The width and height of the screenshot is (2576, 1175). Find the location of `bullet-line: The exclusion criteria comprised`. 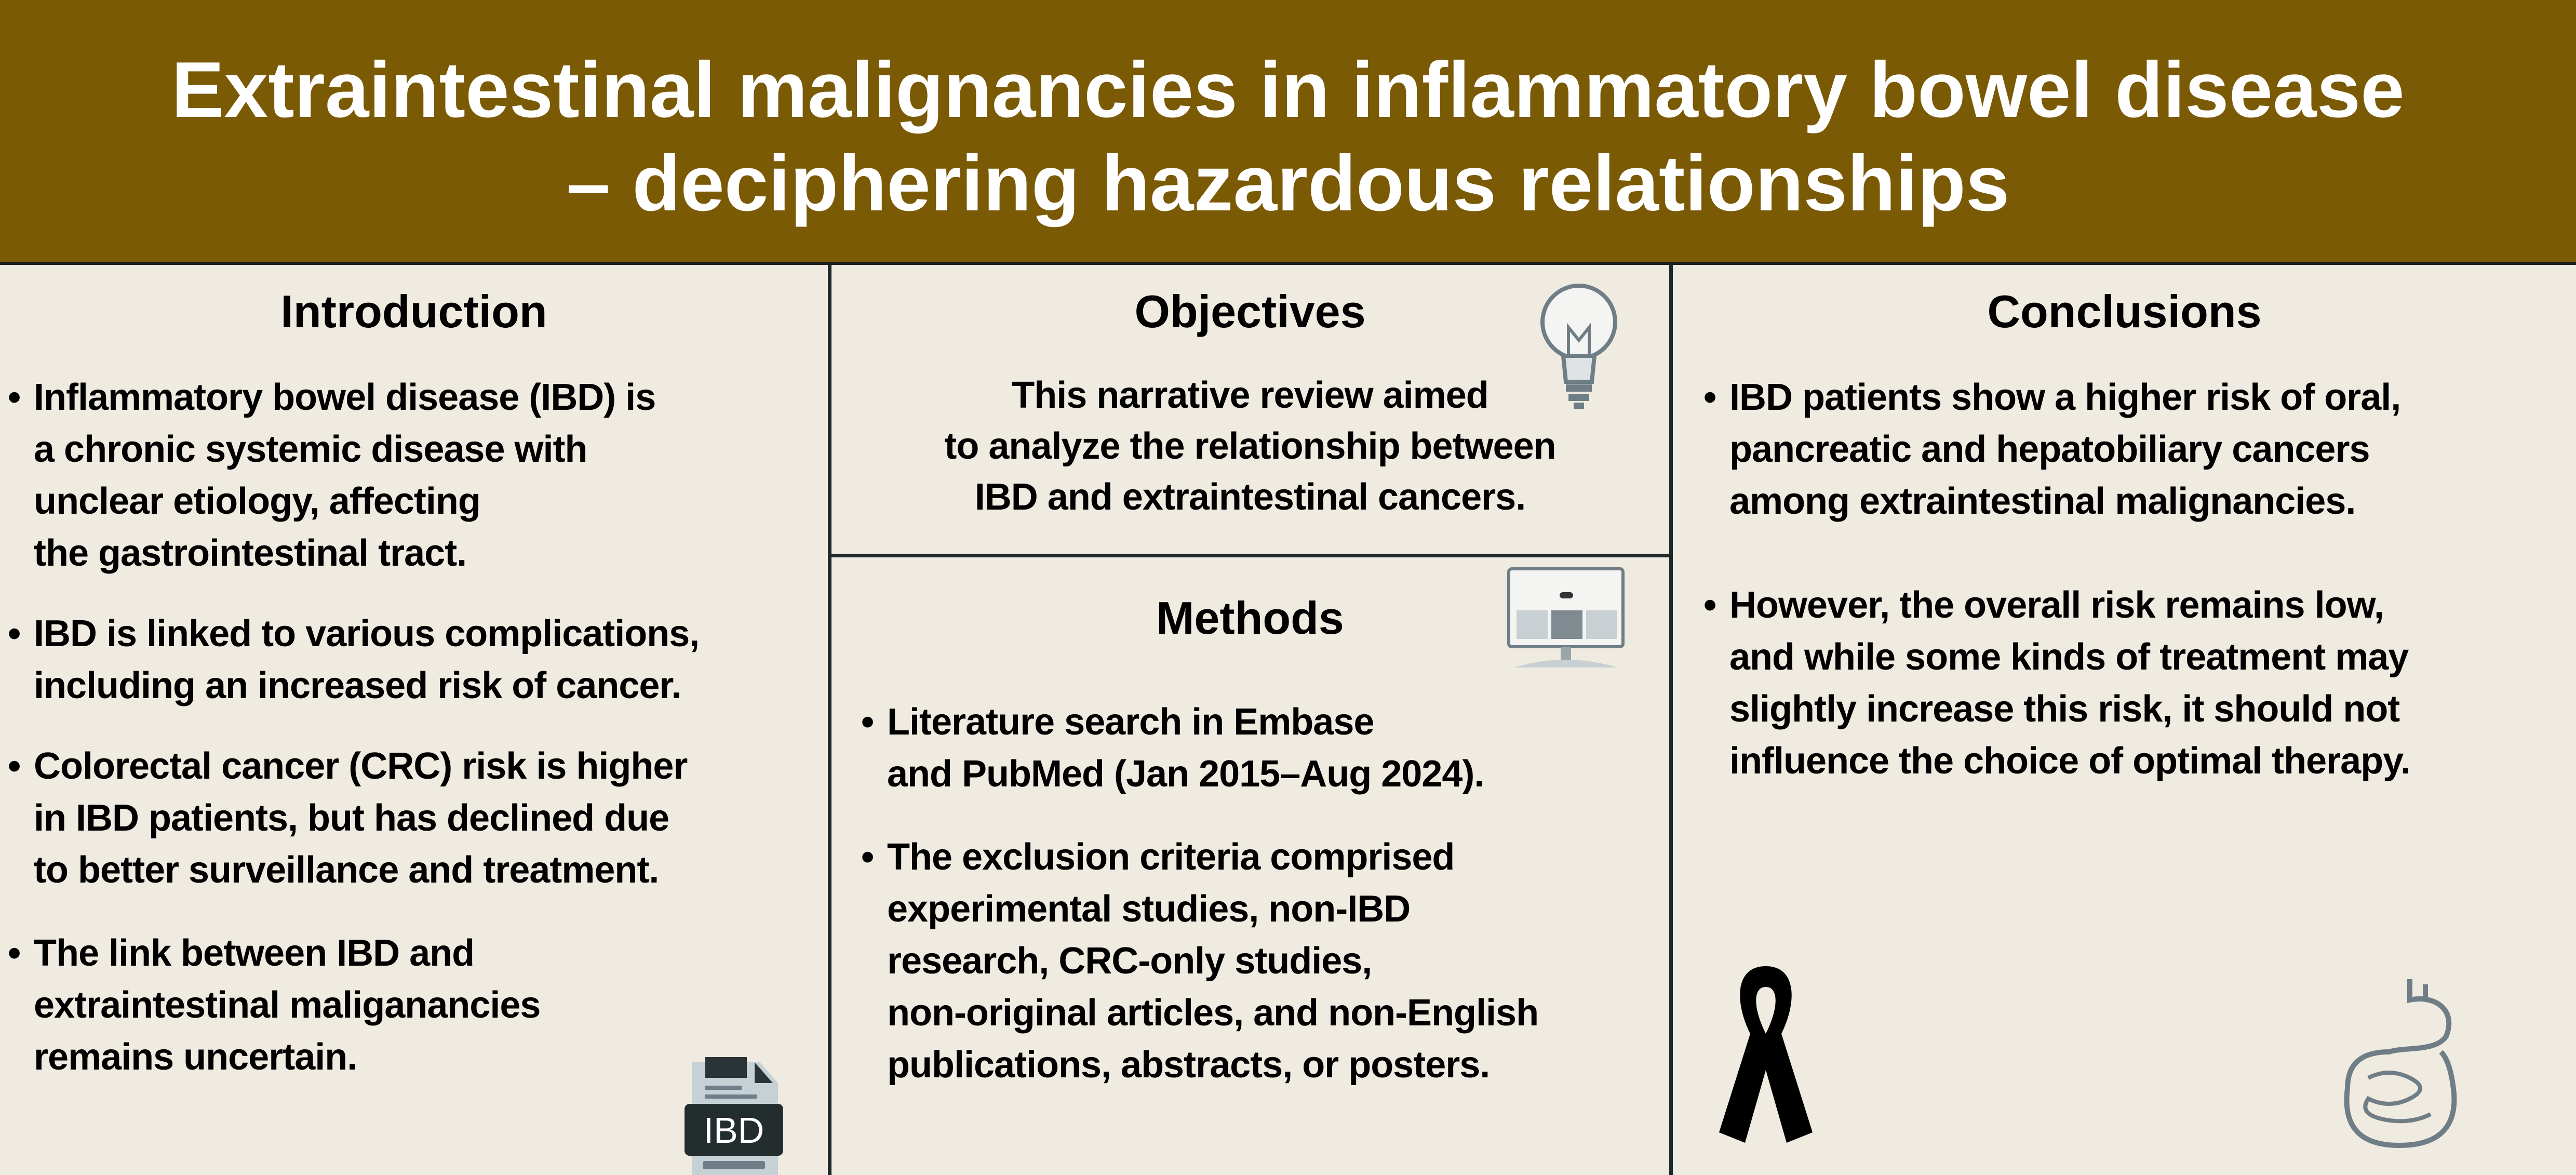

bullet-line: The exclusion criteria comprised is located at coordinates (1171, 857).